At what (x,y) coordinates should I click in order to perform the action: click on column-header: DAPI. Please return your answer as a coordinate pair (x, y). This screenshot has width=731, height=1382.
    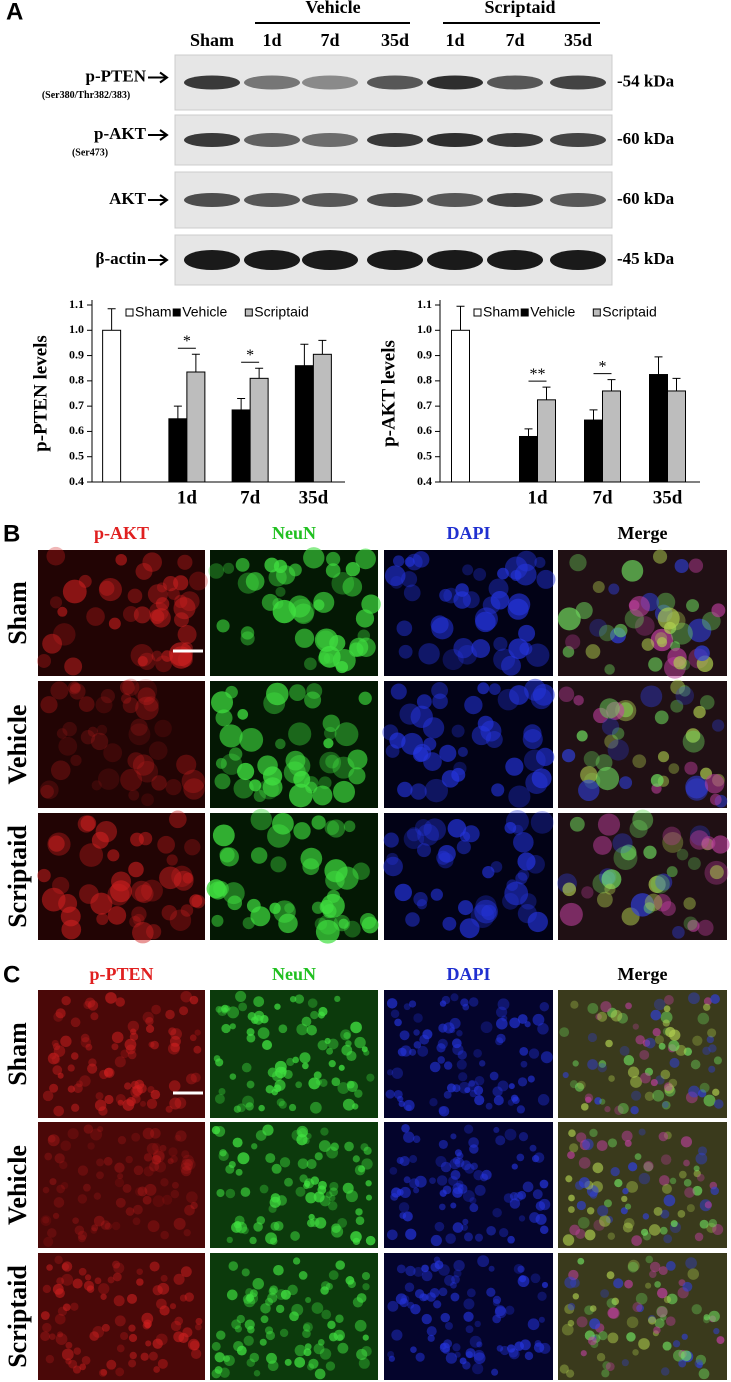
    Looking at the image, I should click on (469, 533).